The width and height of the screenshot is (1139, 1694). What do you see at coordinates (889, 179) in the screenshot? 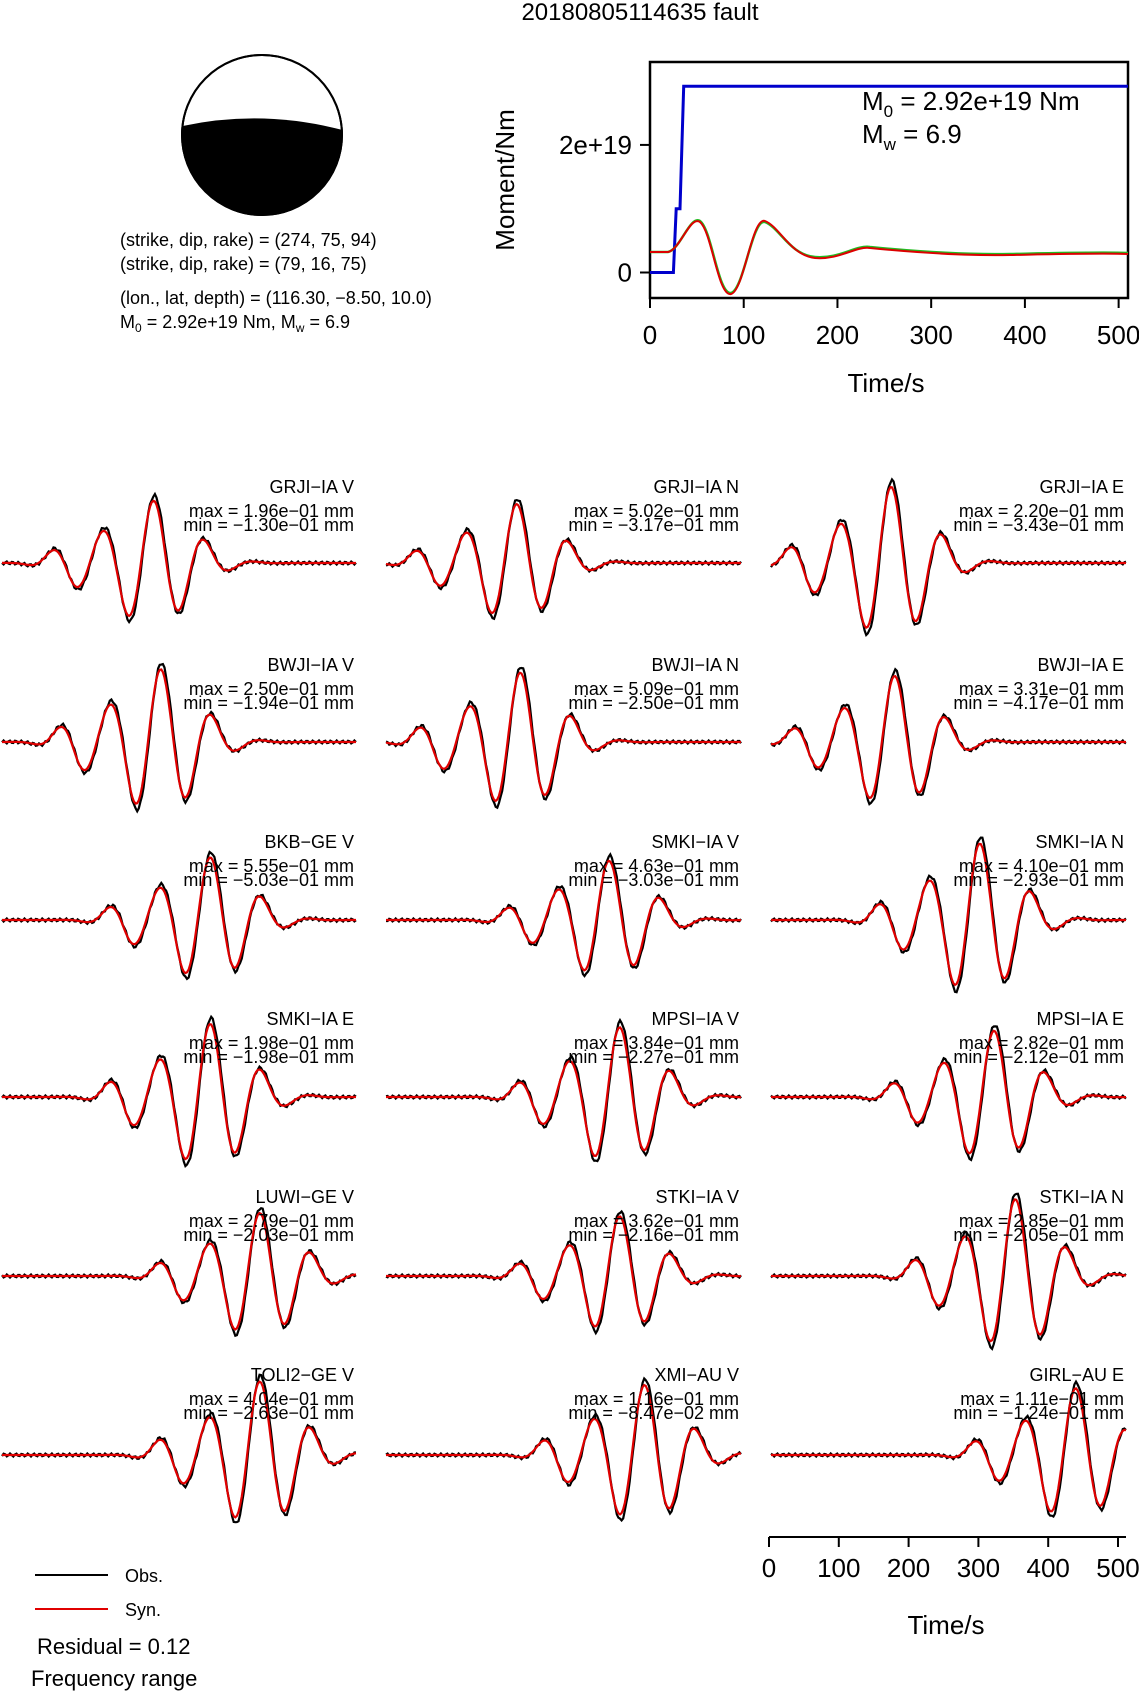
I see `moment-curve` at bounding box center [889, 179].